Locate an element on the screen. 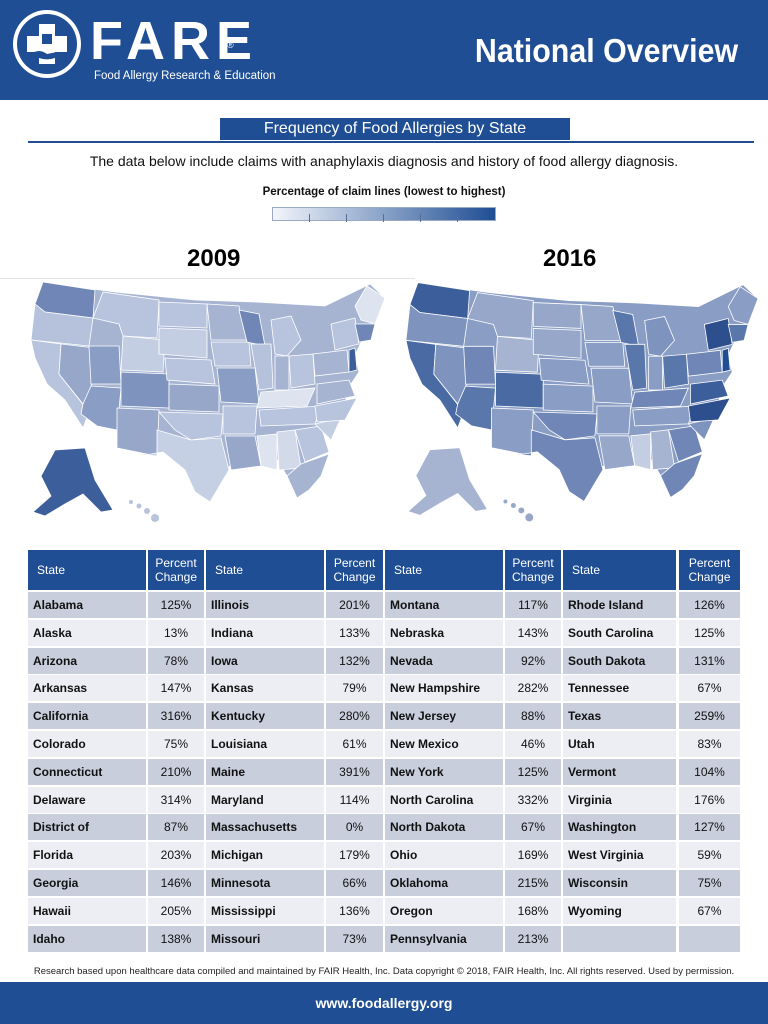 This screenshot has width=768, height=1024. region-michigan is located at coordinates (286, 336).